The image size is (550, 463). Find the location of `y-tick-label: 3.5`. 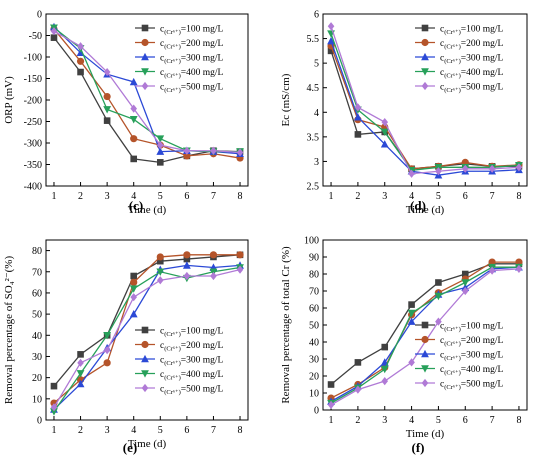

y-tick-label: 3.5 is located at coordinates (313, 137).